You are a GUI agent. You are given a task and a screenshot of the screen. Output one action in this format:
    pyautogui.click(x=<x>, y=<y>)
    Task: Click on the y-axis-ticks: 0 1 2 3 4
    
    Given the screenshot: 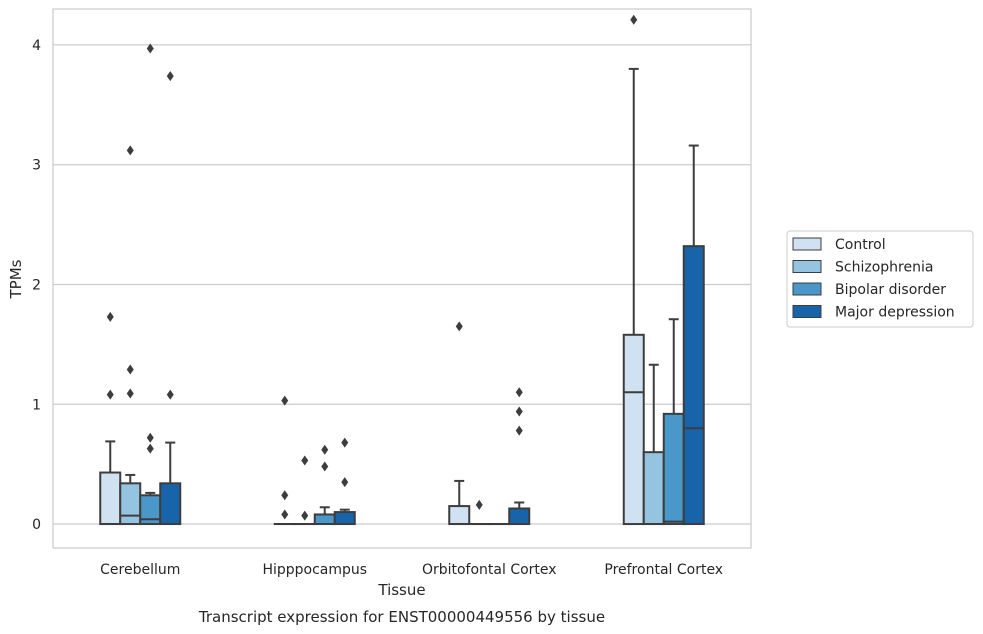 What is the action you would take?
    pyautogui.click(x=36, y=285)
    